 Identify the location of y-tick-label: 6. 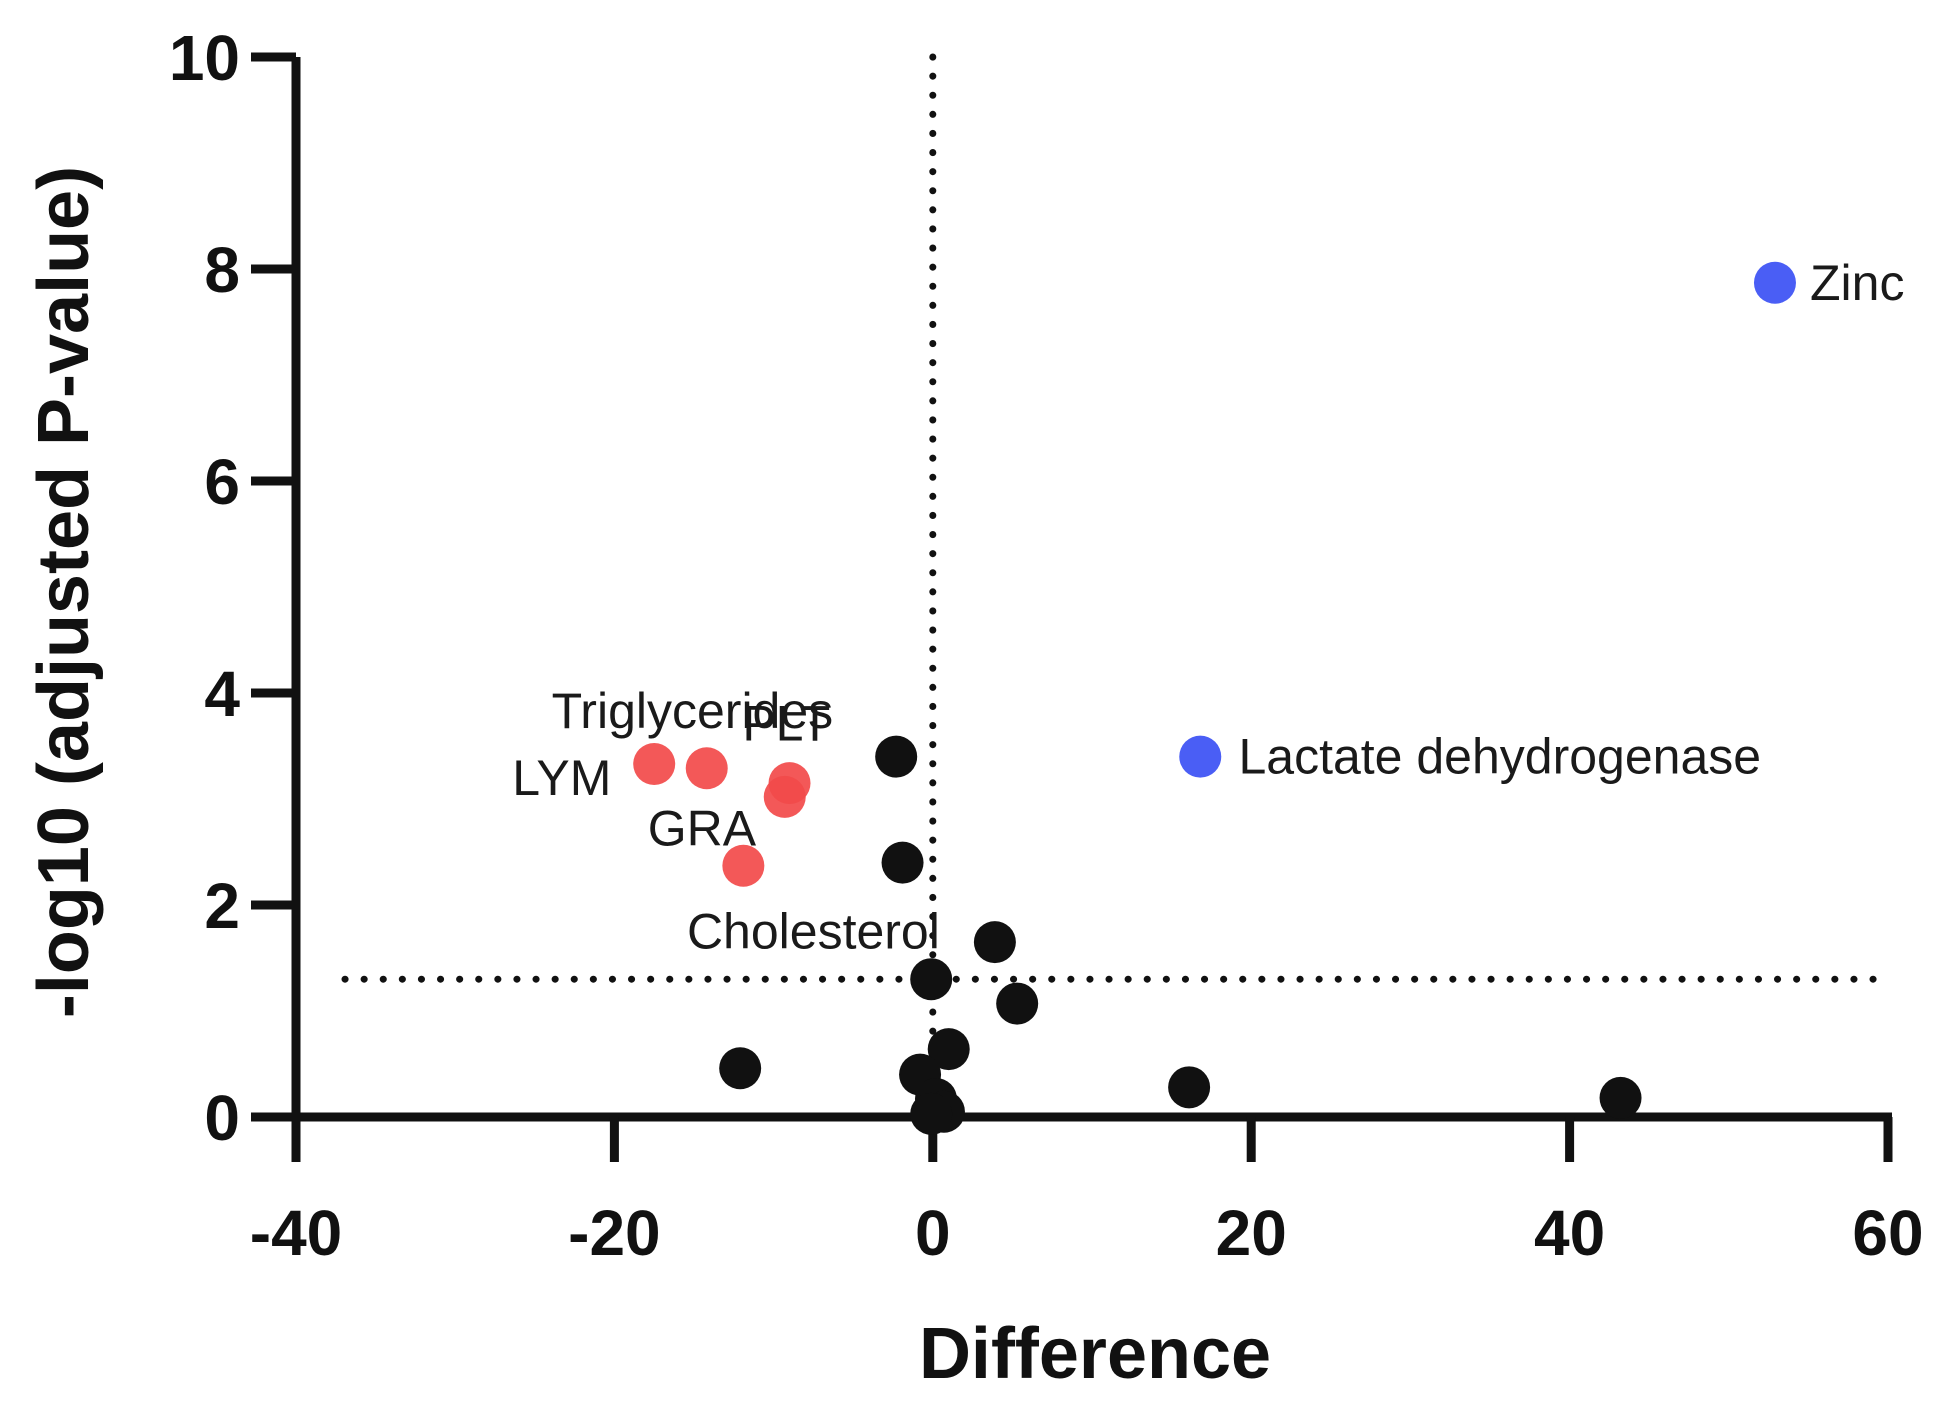
(222, 482).